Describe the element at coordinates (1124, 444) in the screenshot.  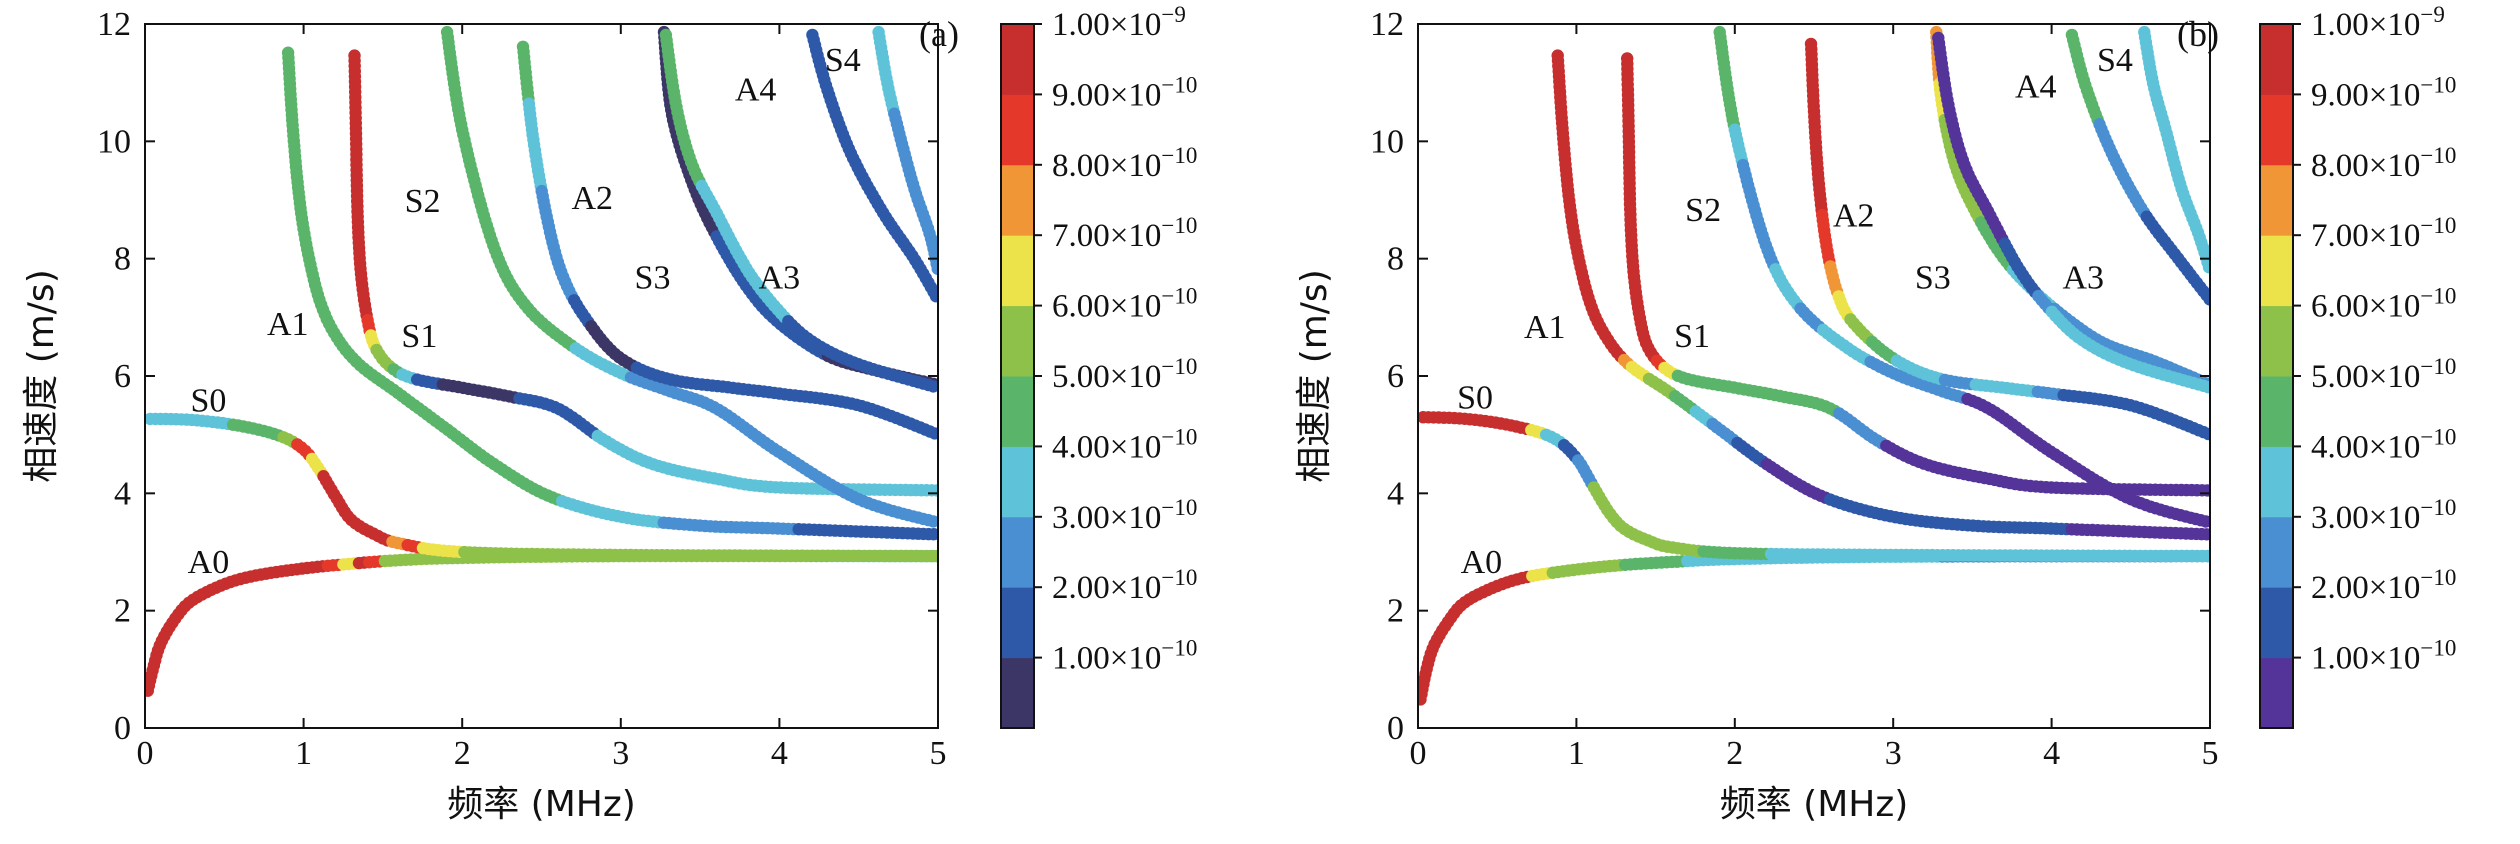
I see `colorbar-label: 4.00×10⁻¹⁰` at that location.